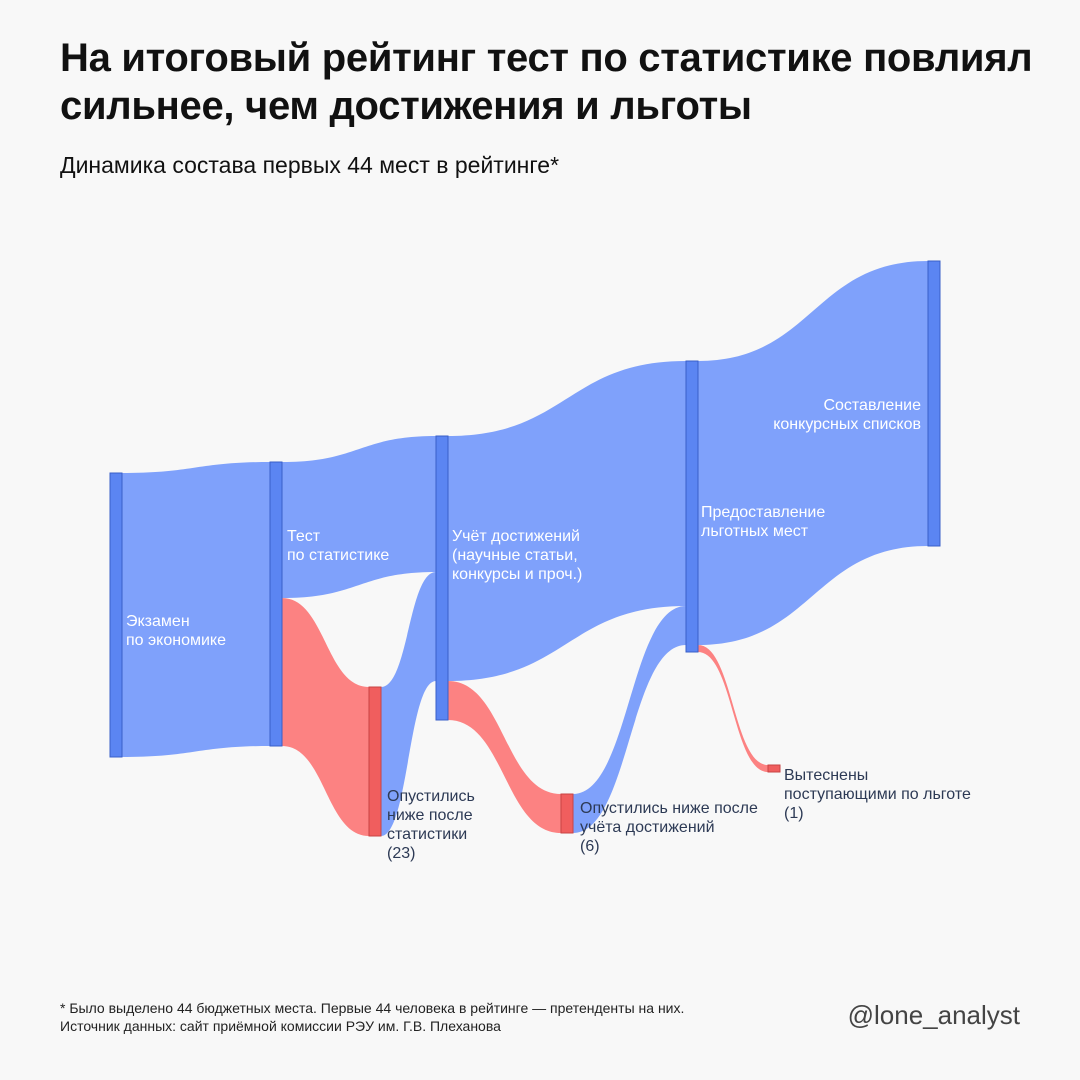 This screenshot has height=1080, width=1080. What do you see at coordinates (430, 815) in the screenshot?
I see `label-drop-stat-line: ниже после` at bounding box center [430, 815].